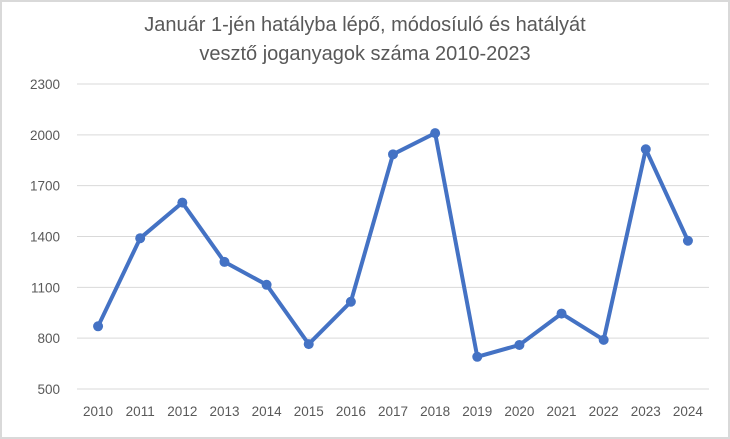 The width and height of the screenshot is (730, 439). I want to click on y-axis-tick-label: 2000, so click(45, 135).